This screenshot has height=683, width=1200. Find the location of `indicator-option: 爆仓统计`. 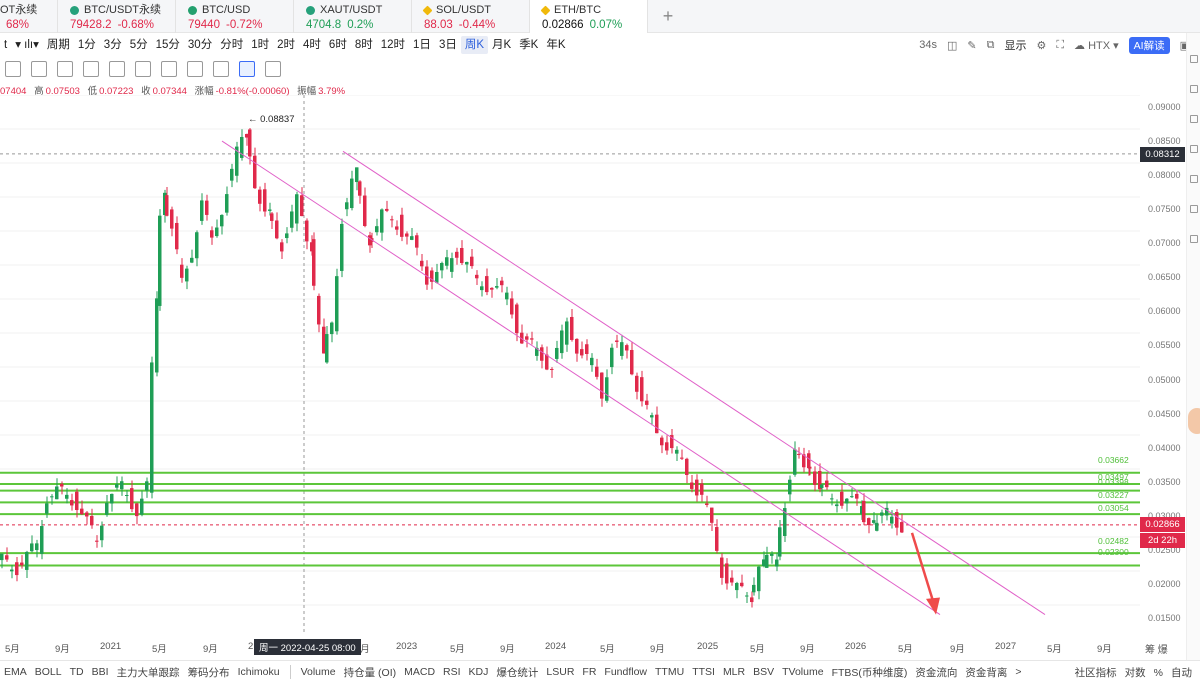

indicator-option: 爆仓统计 is located at coordinates (517, 672).